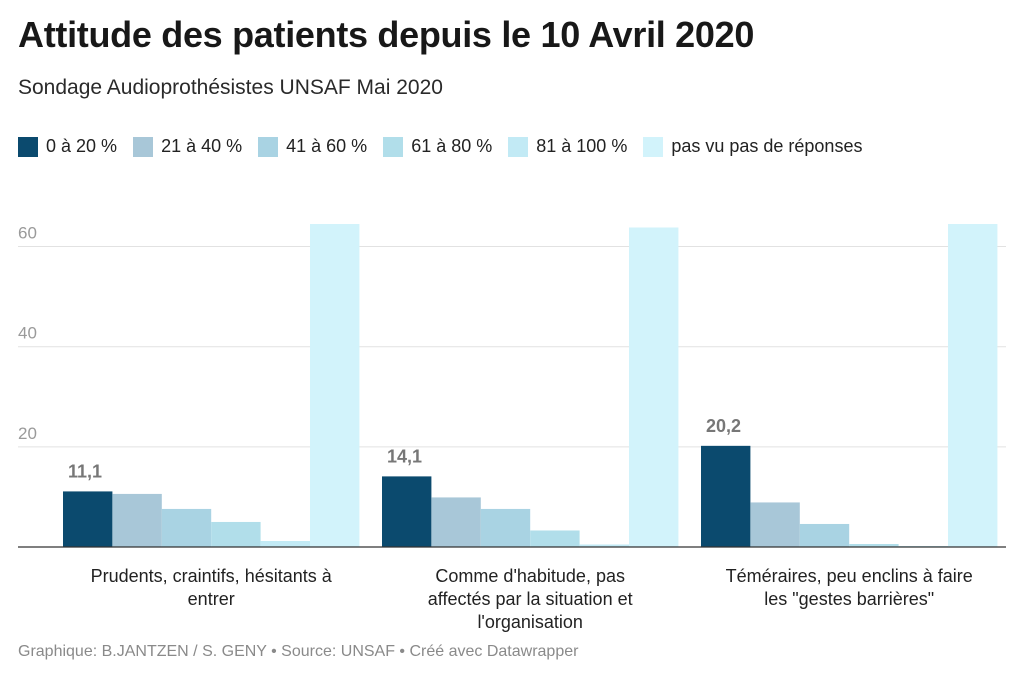  Describe the element at coordinates (775, 524) in the screenshot. I see `bar-s1-c2` at that location.